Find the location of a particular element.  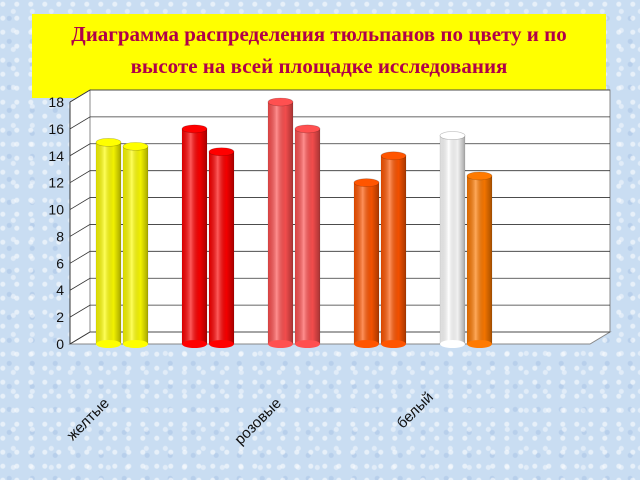

y-tick-label: 18 is located at coordinates (56, 102).